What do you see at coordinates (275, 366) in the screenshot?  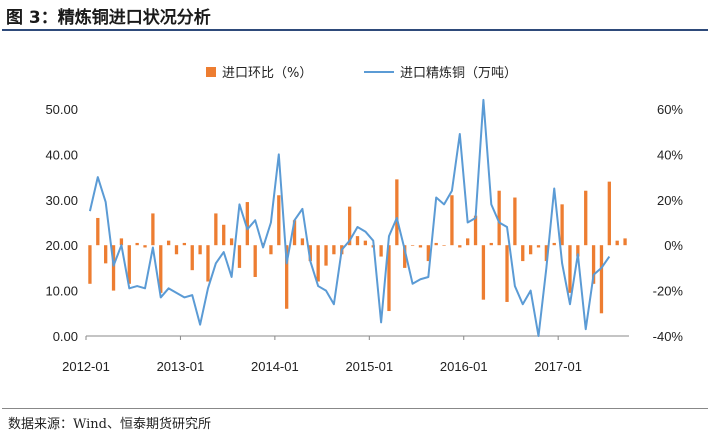 I see `x-tick-label: 2014-01` at bounding box center [275, 366].